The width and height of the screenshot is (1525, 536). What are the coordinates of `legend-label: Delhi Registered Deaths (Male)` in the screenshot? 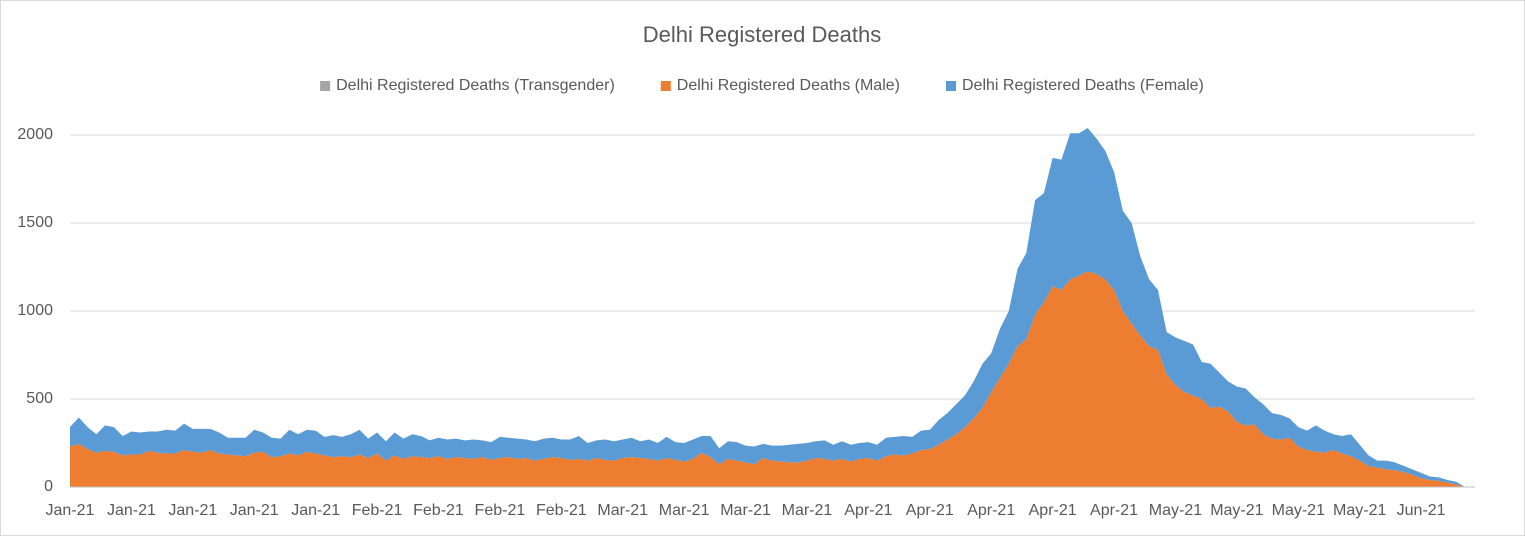 It's located at (788, 85).